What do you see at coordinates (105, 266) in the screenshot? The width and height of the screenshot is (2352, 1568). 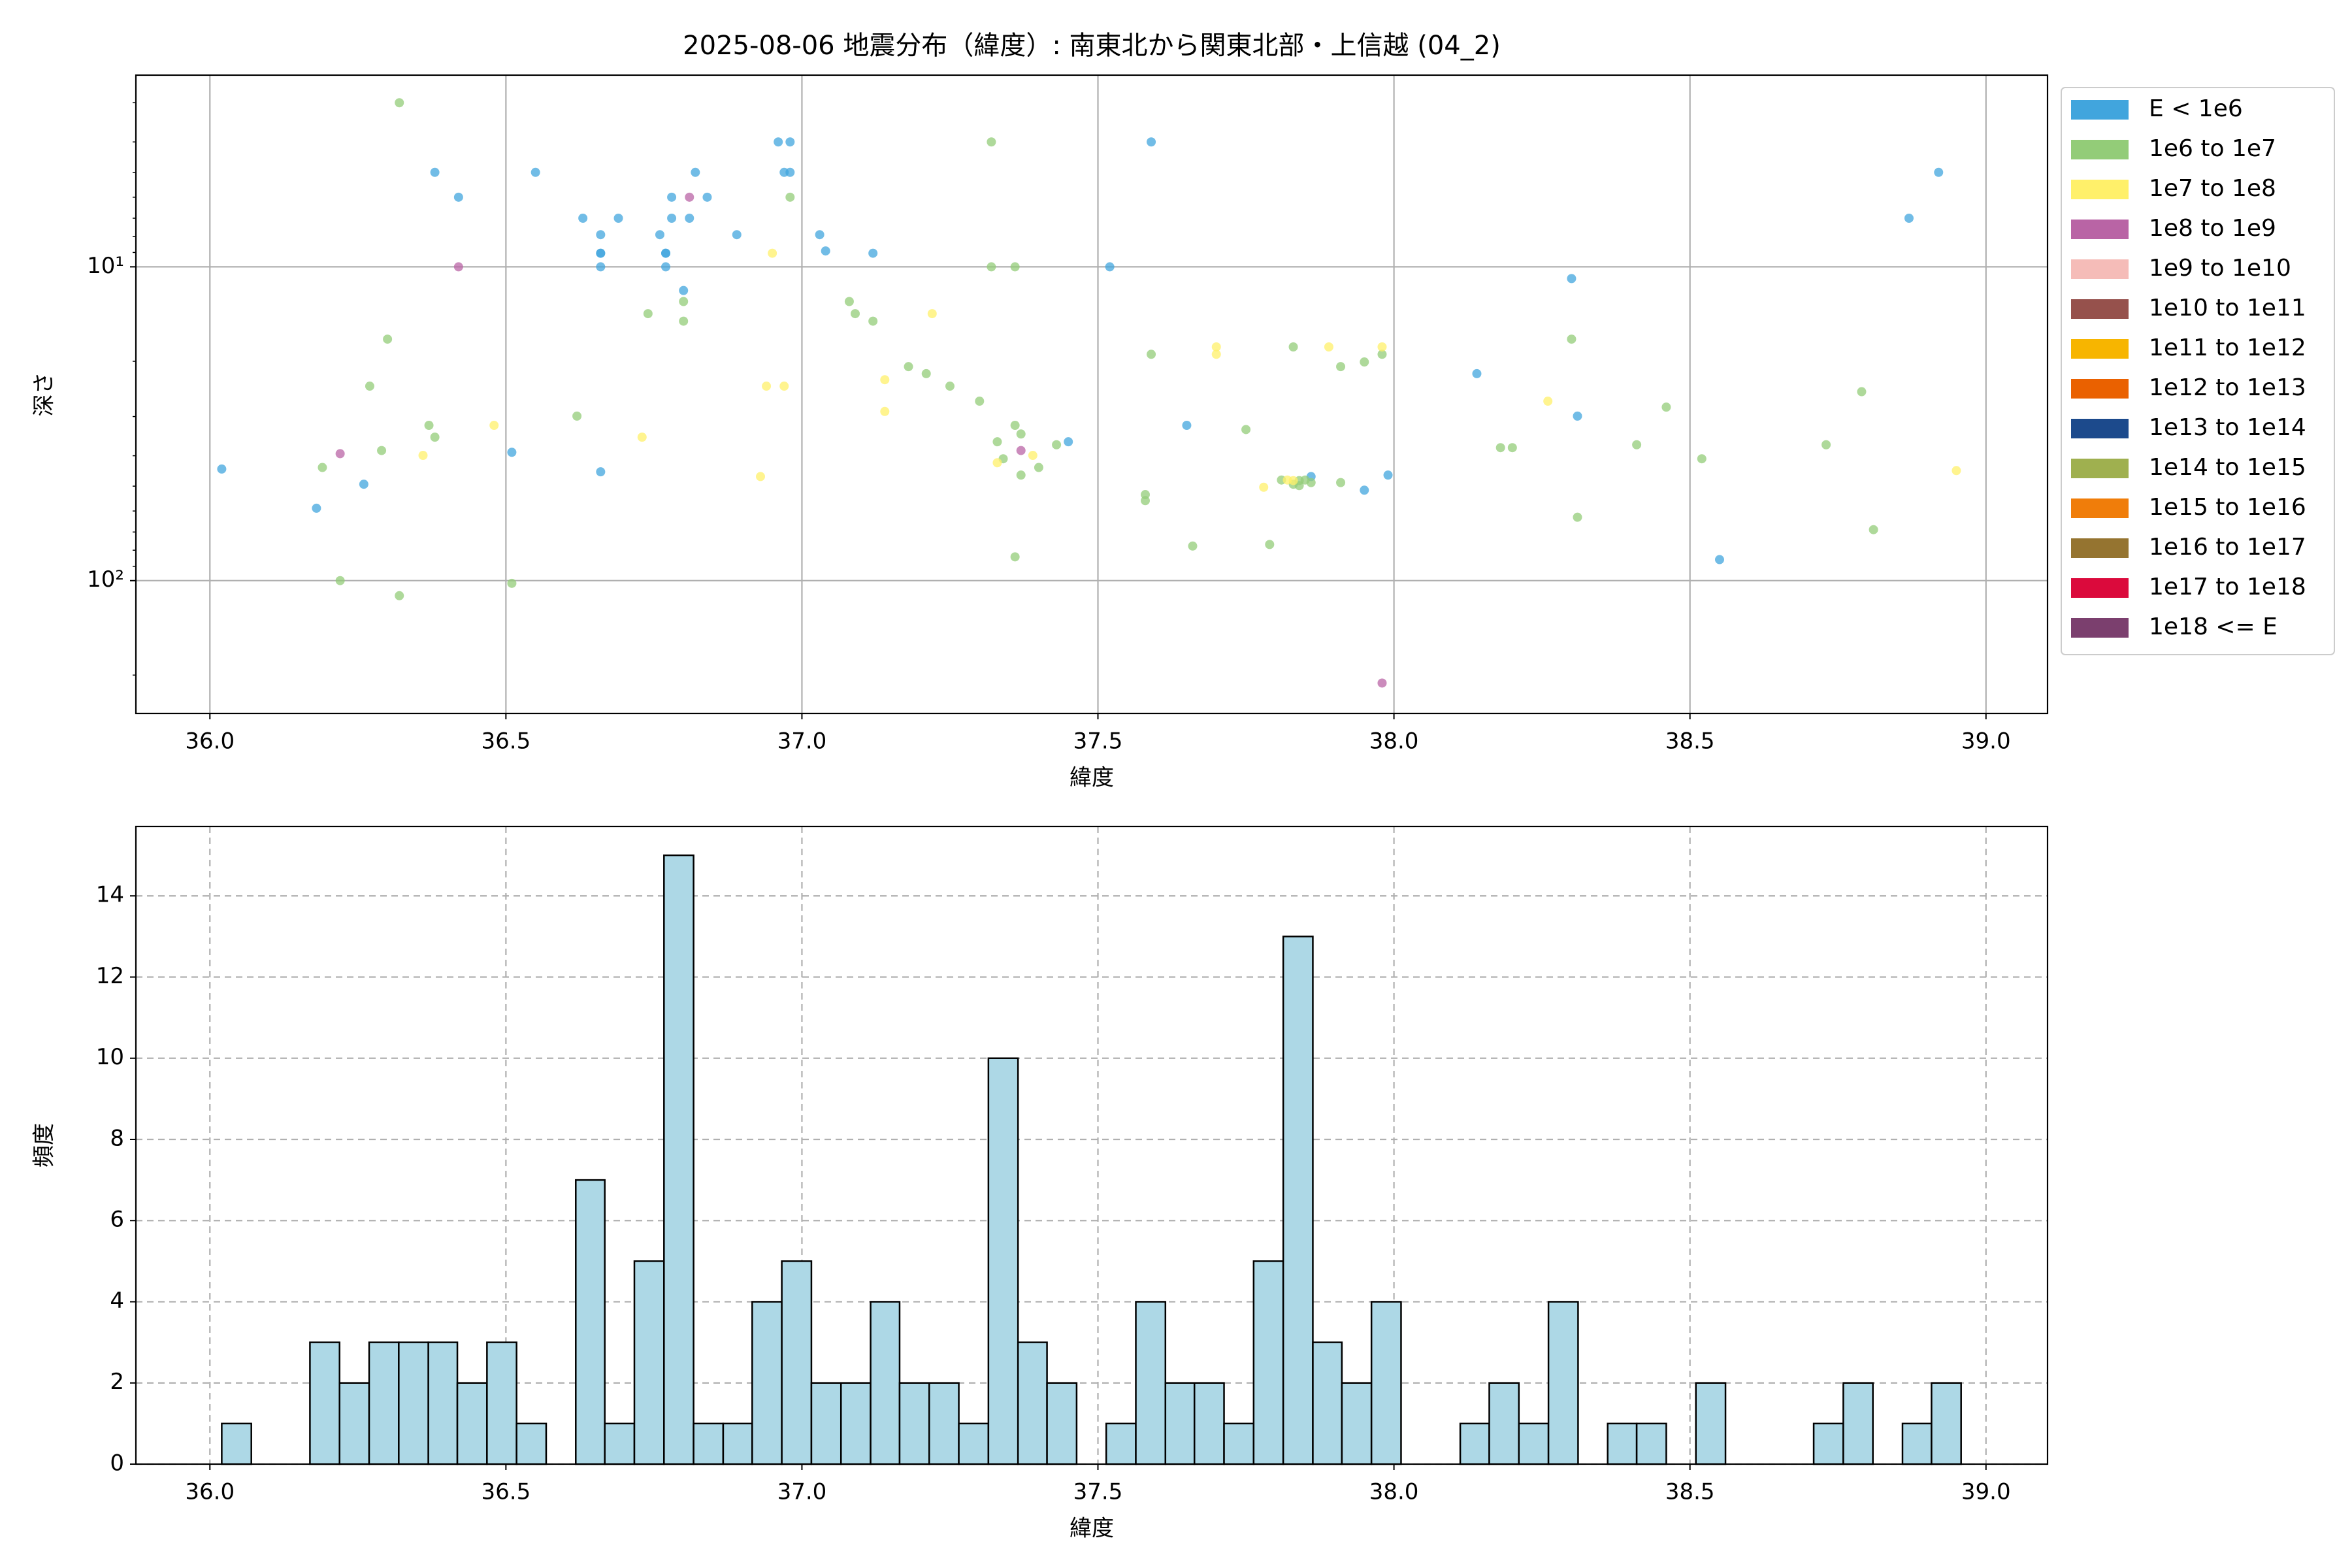 I see `y-tick-label: 10¹` at bounding box center [105, 266].